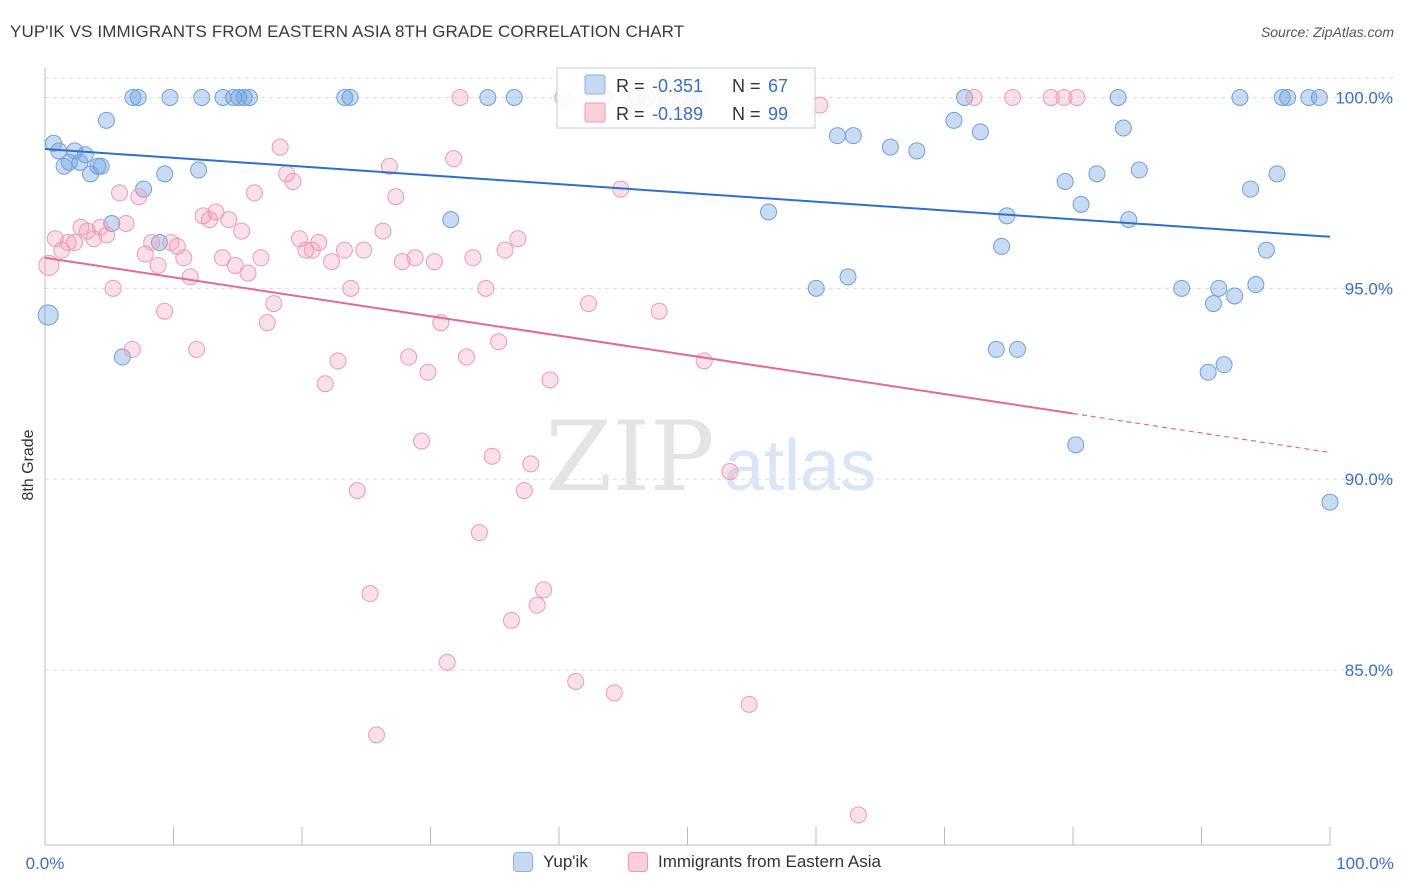  I want to click on trend-line-yupik, so click(687, 193).